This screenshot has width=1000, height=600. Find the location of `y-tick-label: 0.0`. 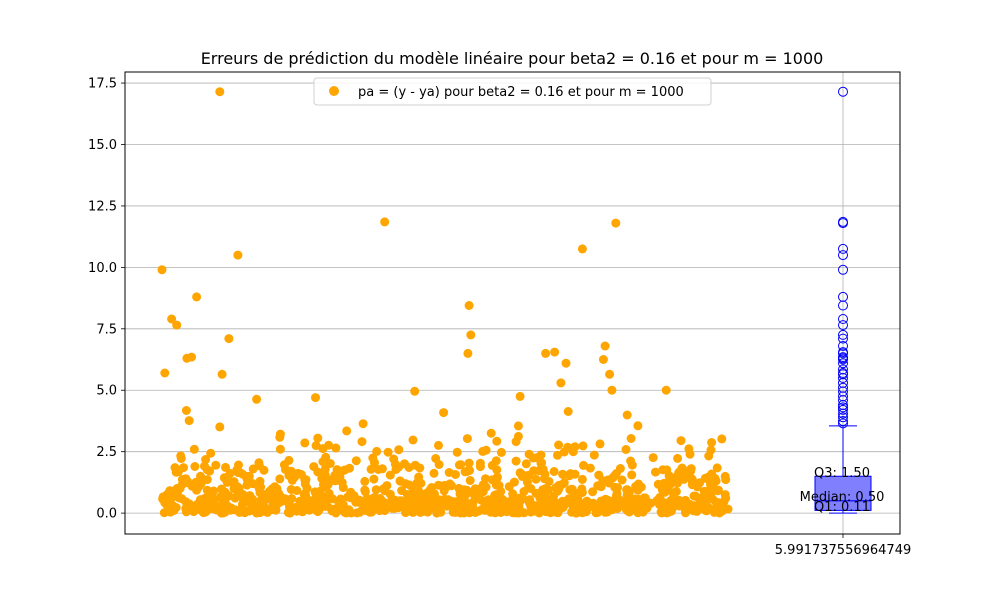

y-tick-label: 0.0 is located at coordinates (106, 514).